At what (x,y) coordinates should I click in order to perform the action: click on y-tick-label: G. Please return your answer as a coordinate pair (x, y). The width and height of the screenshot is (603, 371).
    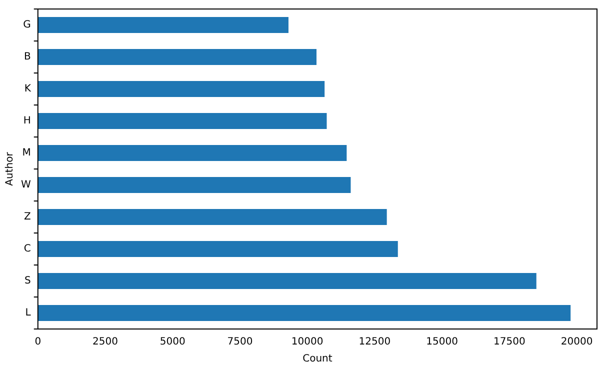
    Looking at the image, I should click on (27, 25).